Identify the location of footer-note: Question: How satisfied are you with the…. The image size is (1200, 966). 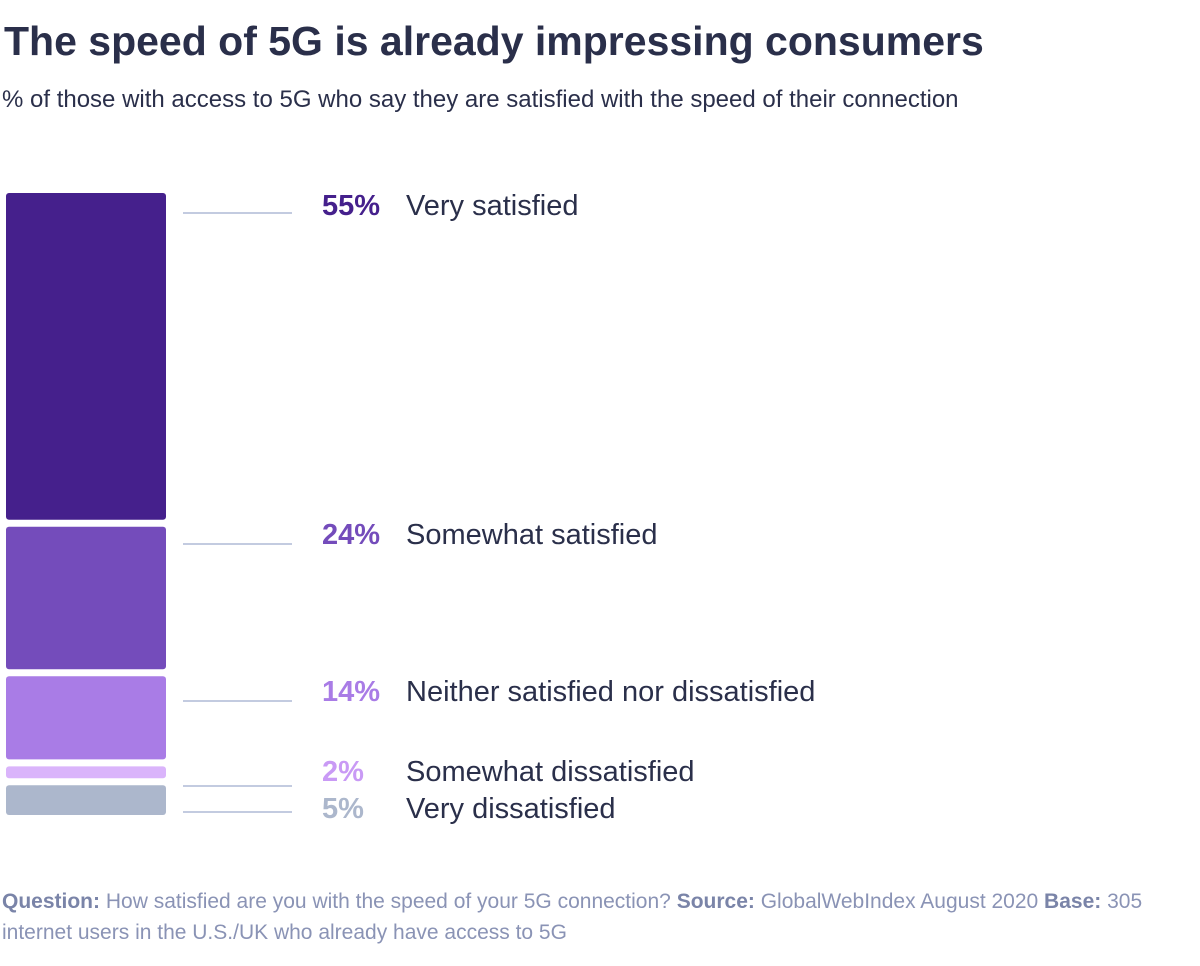
(582, 917).